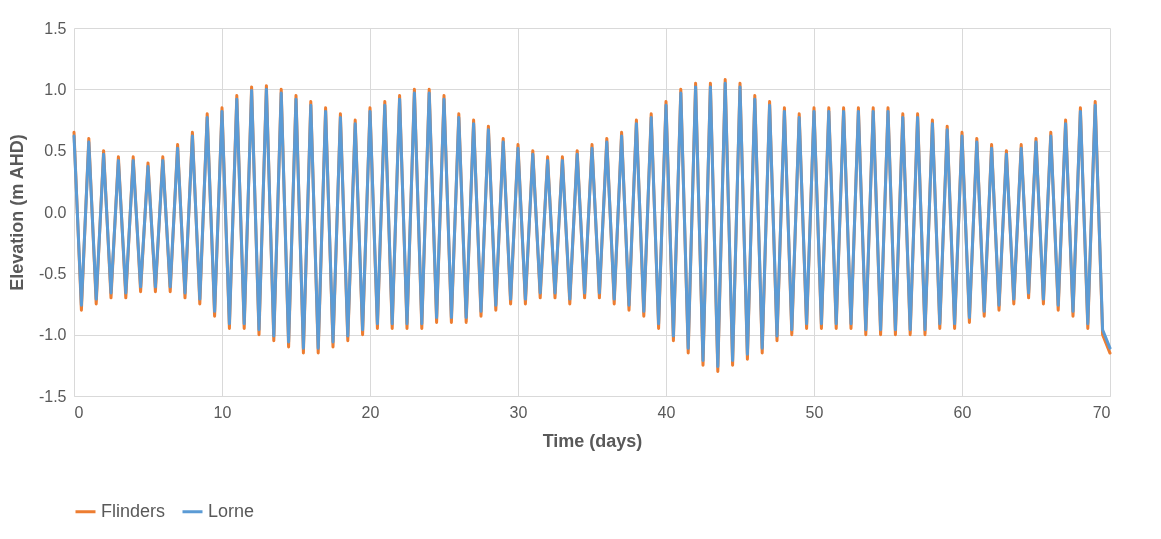  Describe the element at coordinates (222, 412) in the screenshot. I see `x-tick-label: 10` at that location.